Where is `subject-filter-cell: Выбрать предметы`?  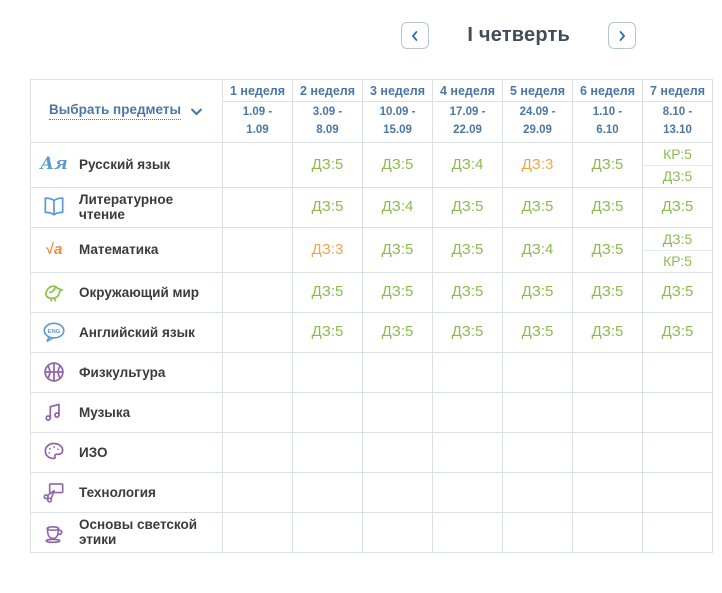 subject-filter-cell: Выбрать предметы is located at coordinates (126, 111).